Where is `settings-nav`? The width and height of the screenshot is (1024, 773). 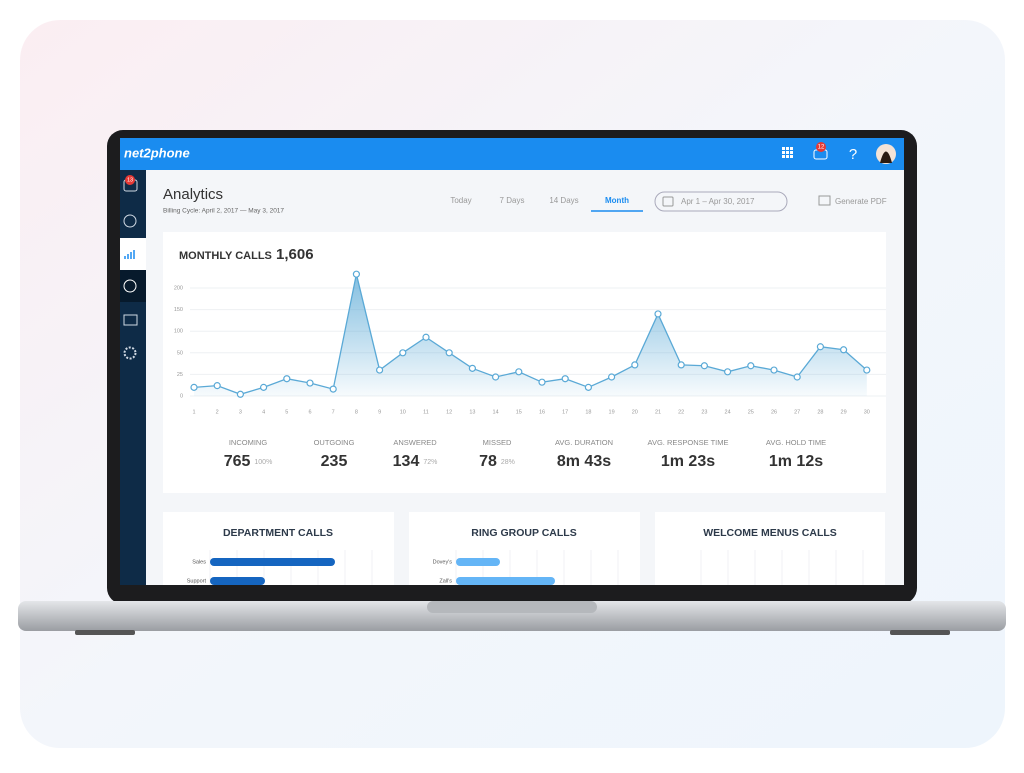
settings-nav is located at coordinates (130, 353).